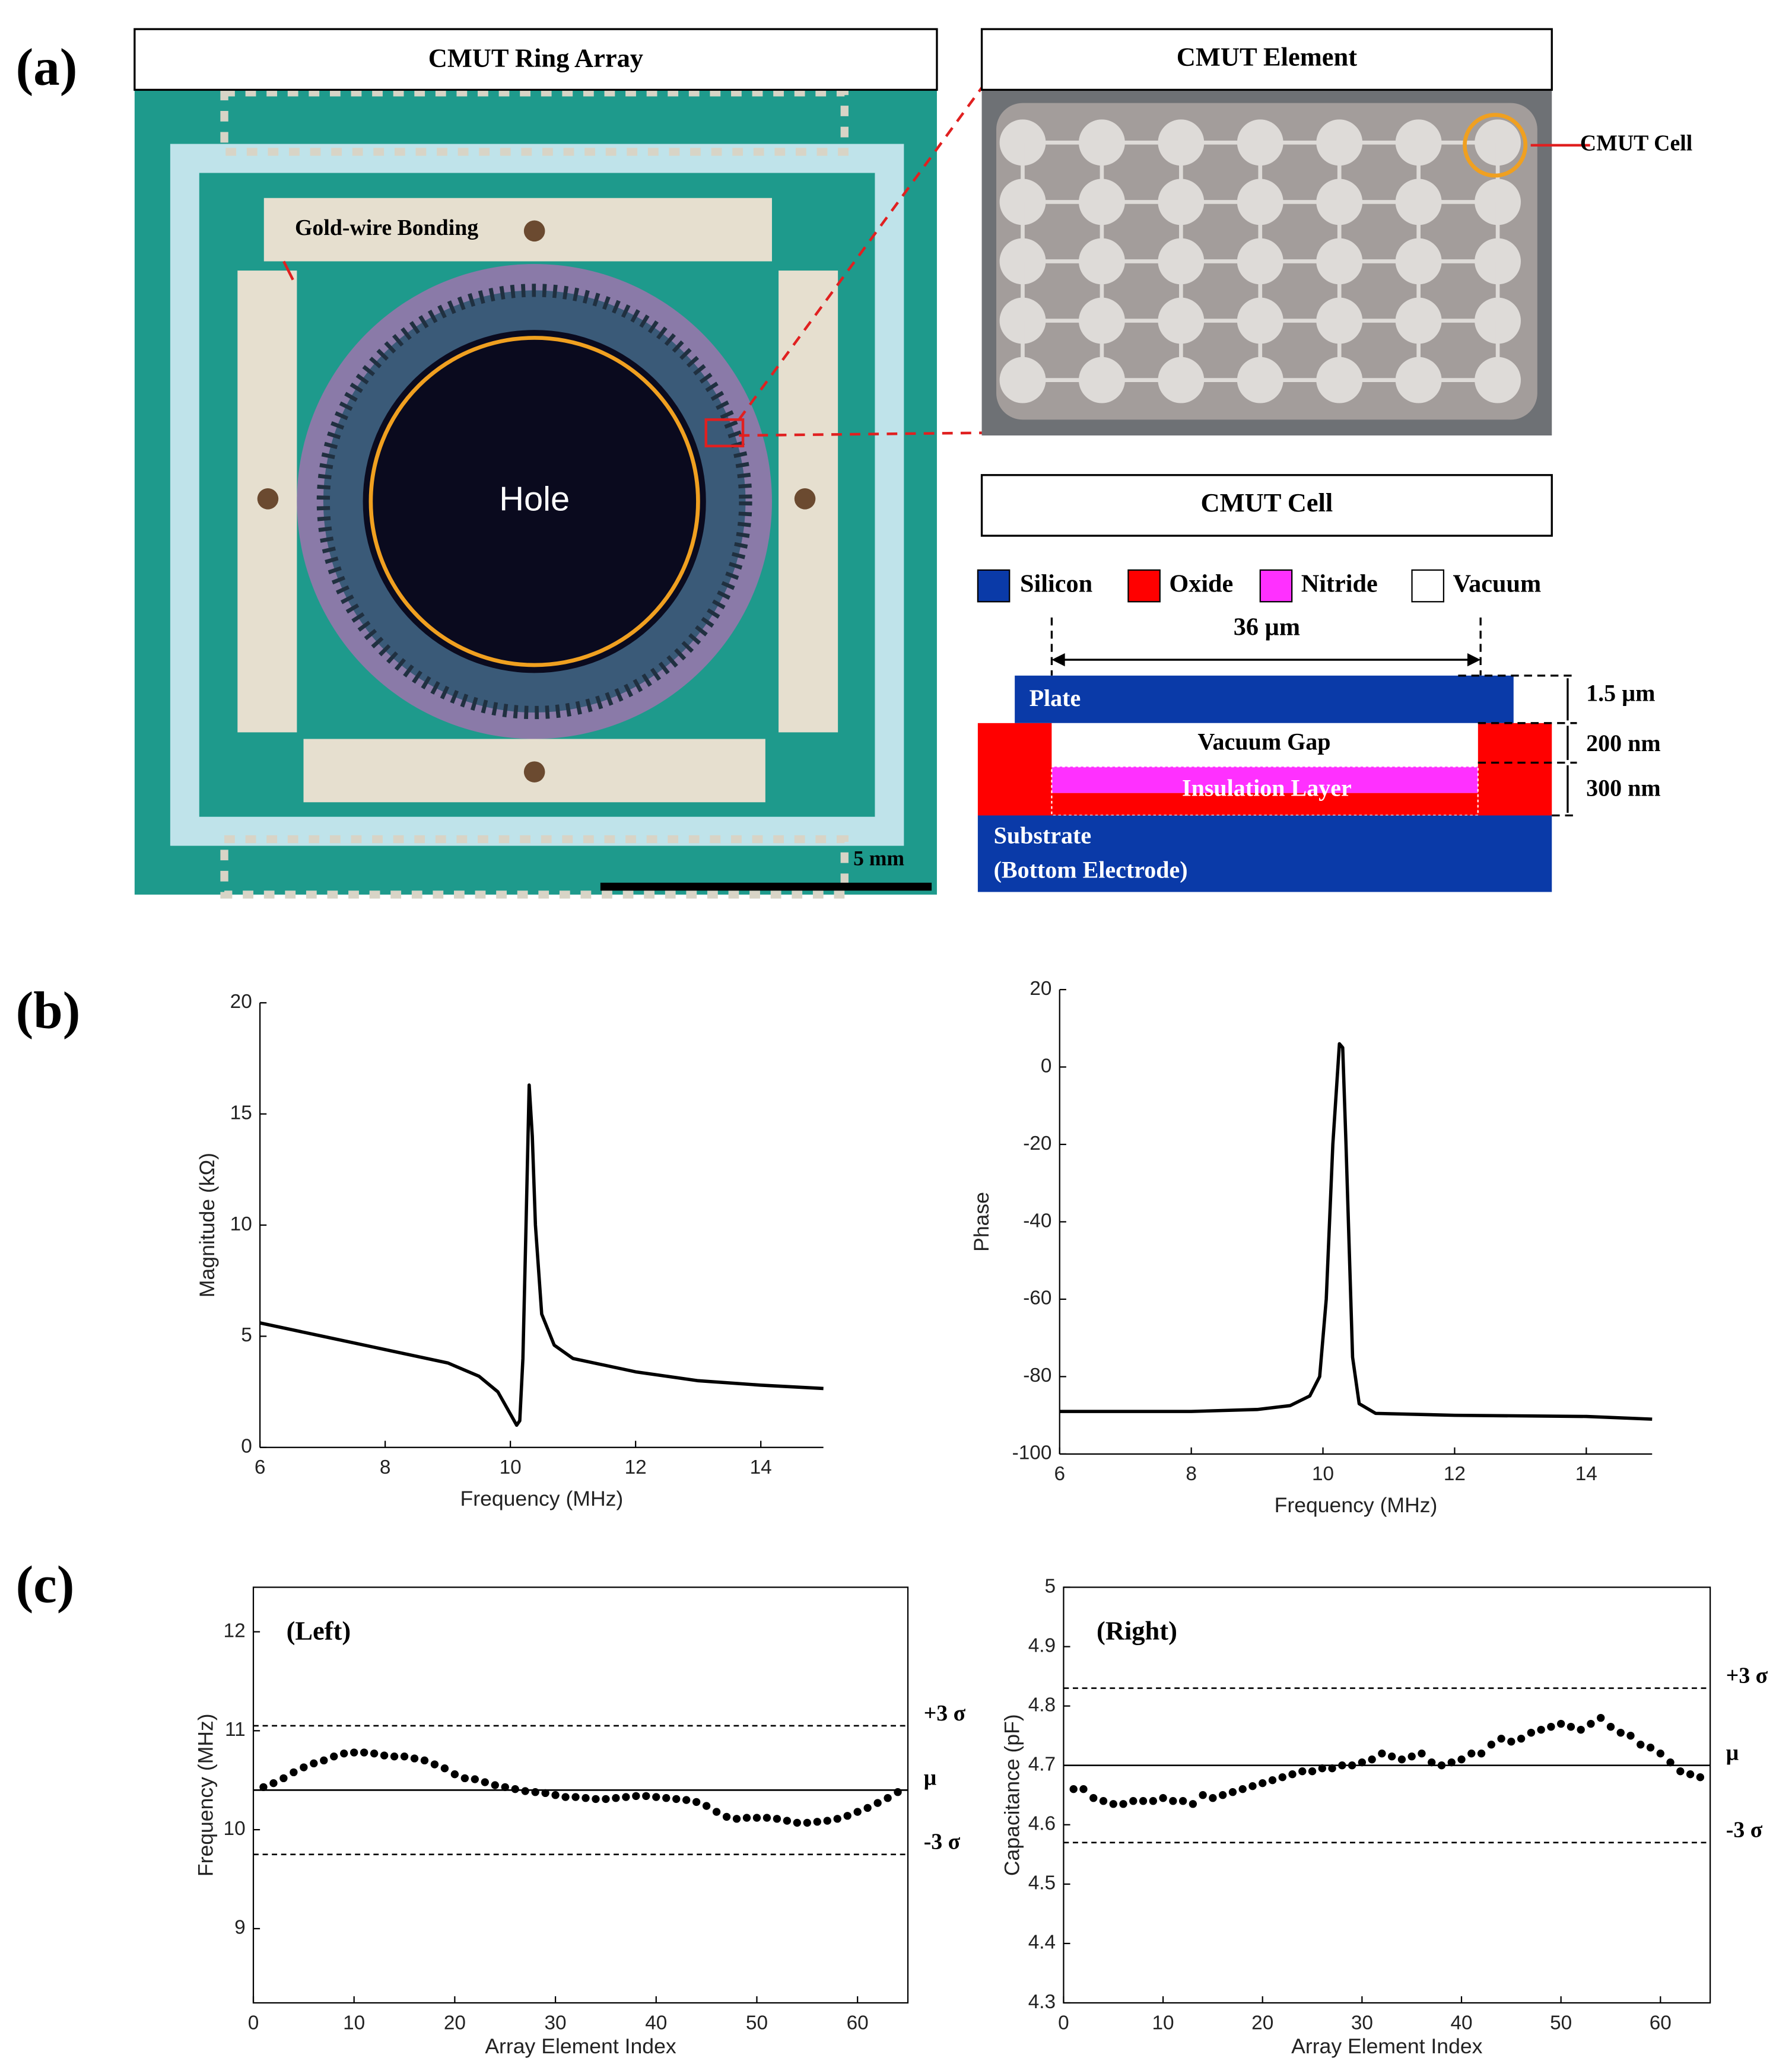 The height and width of the screenshot is (2061, 1792). I want to click on legend, so click(1211, 586).